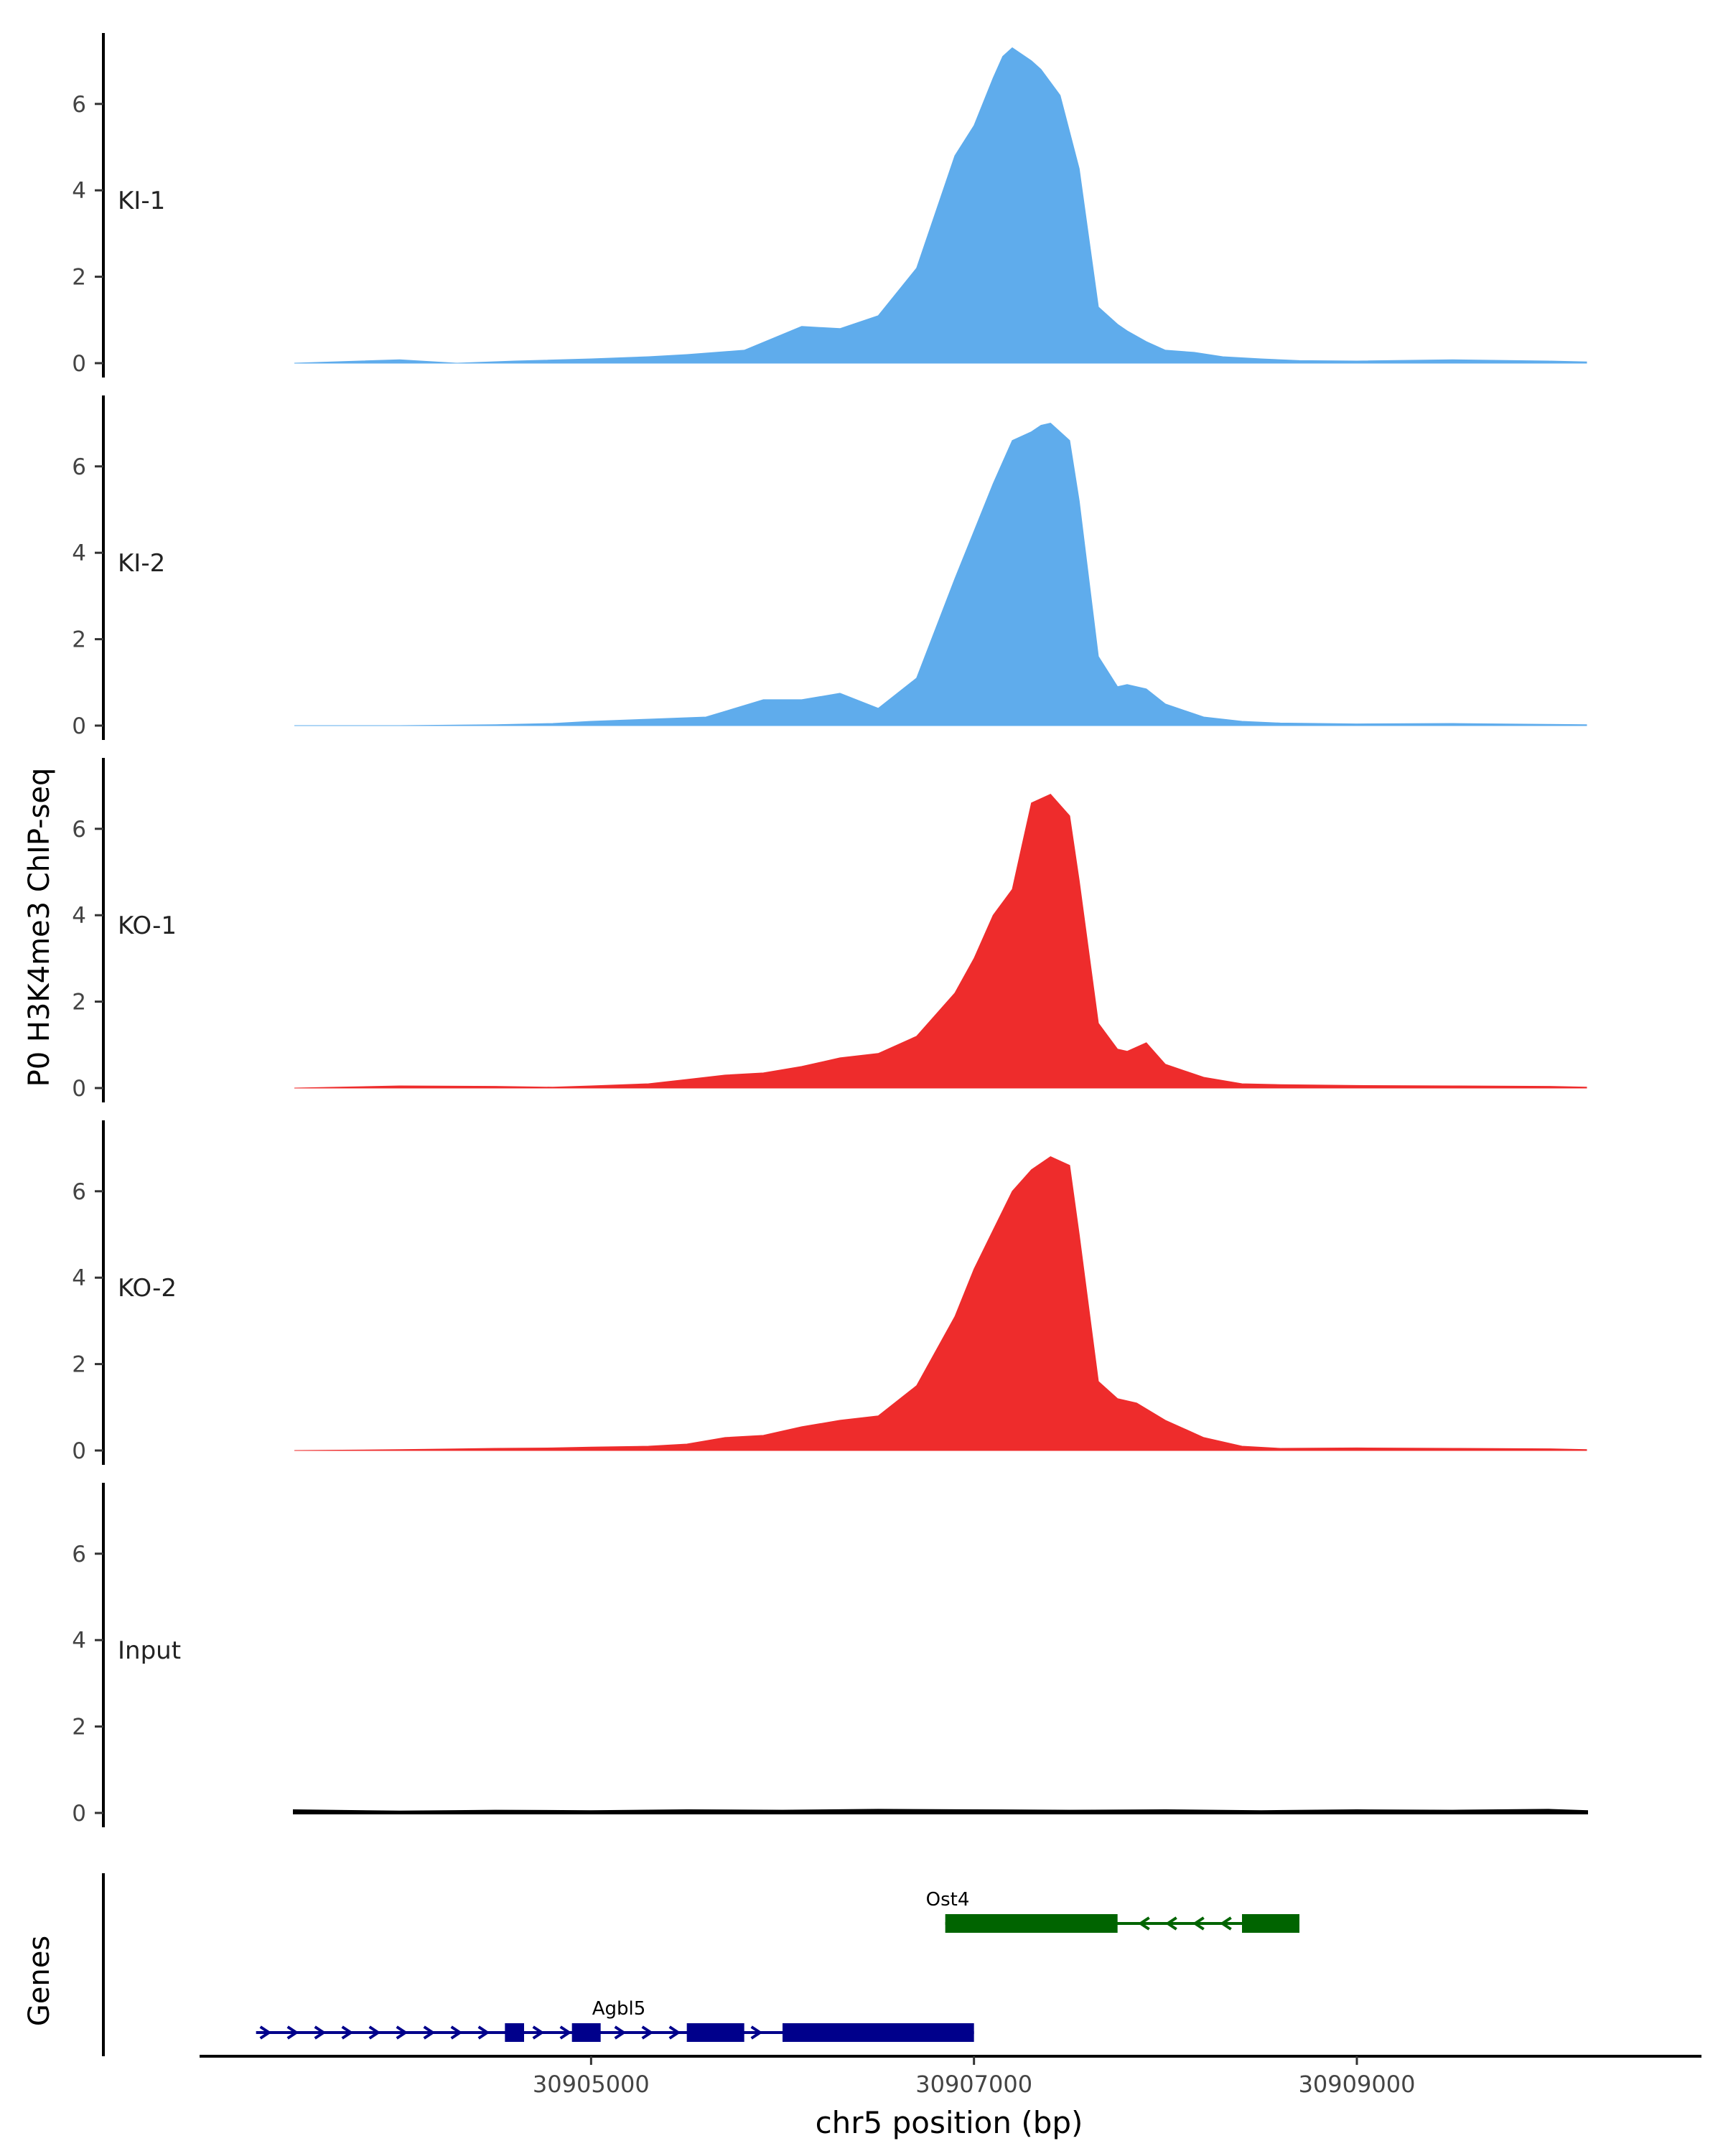 This screenshot has height=2156, width=1723. I want to click on y-tick-label-input-2: 2, so click(79, 1727).